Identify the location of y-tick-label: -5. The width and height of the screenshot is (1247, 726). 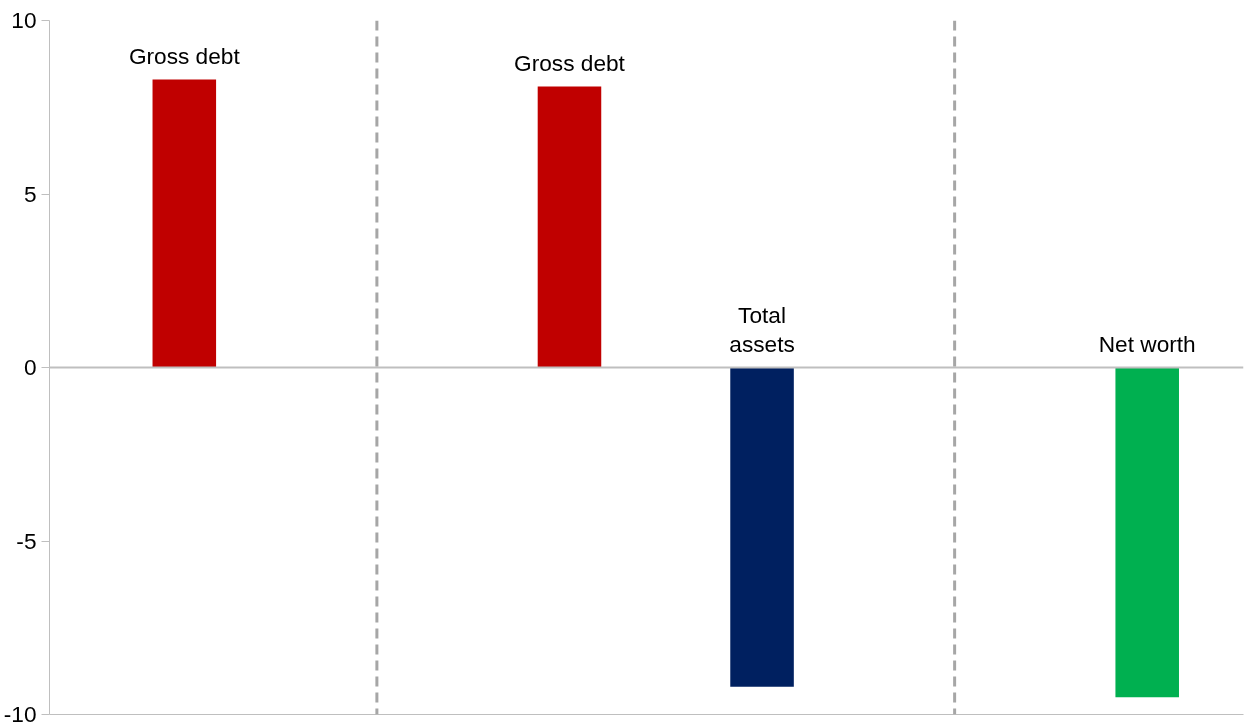
(26, 540).